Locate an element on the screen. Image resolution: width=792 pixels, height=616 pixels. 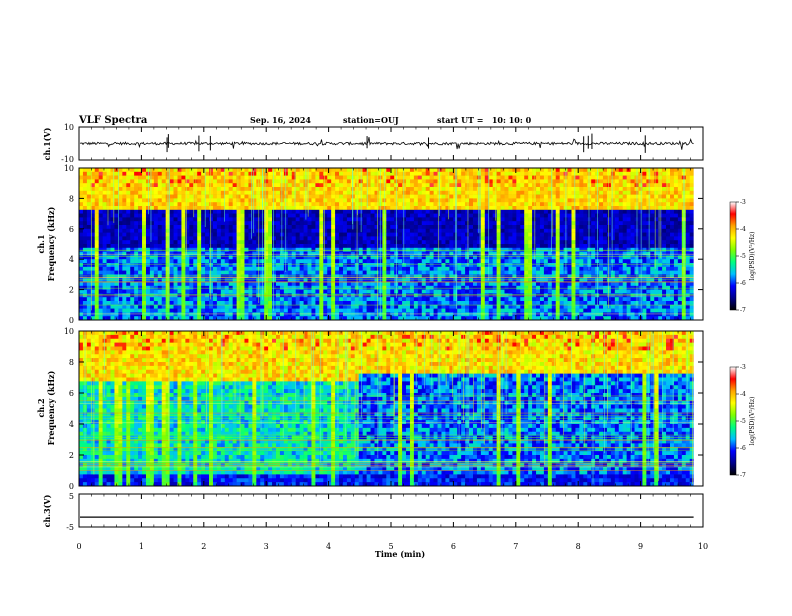
station-label: station=OUJ is located at coordinates (371, 120).